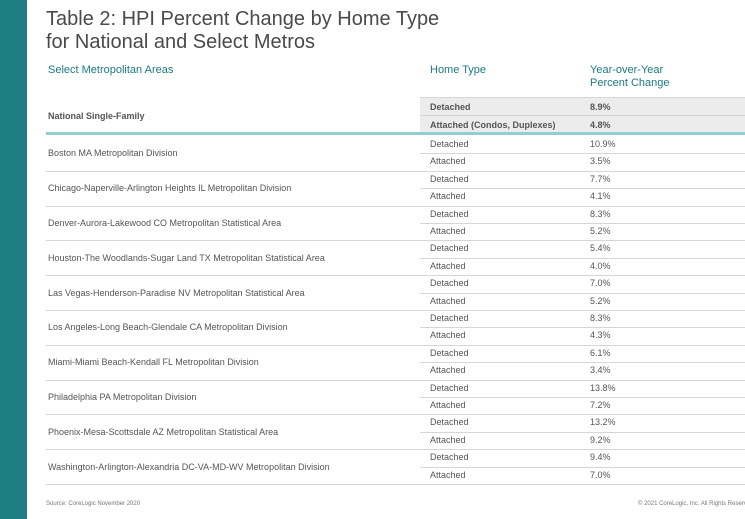  I want to click on percent-change: 9.4%, so click(600, 457).